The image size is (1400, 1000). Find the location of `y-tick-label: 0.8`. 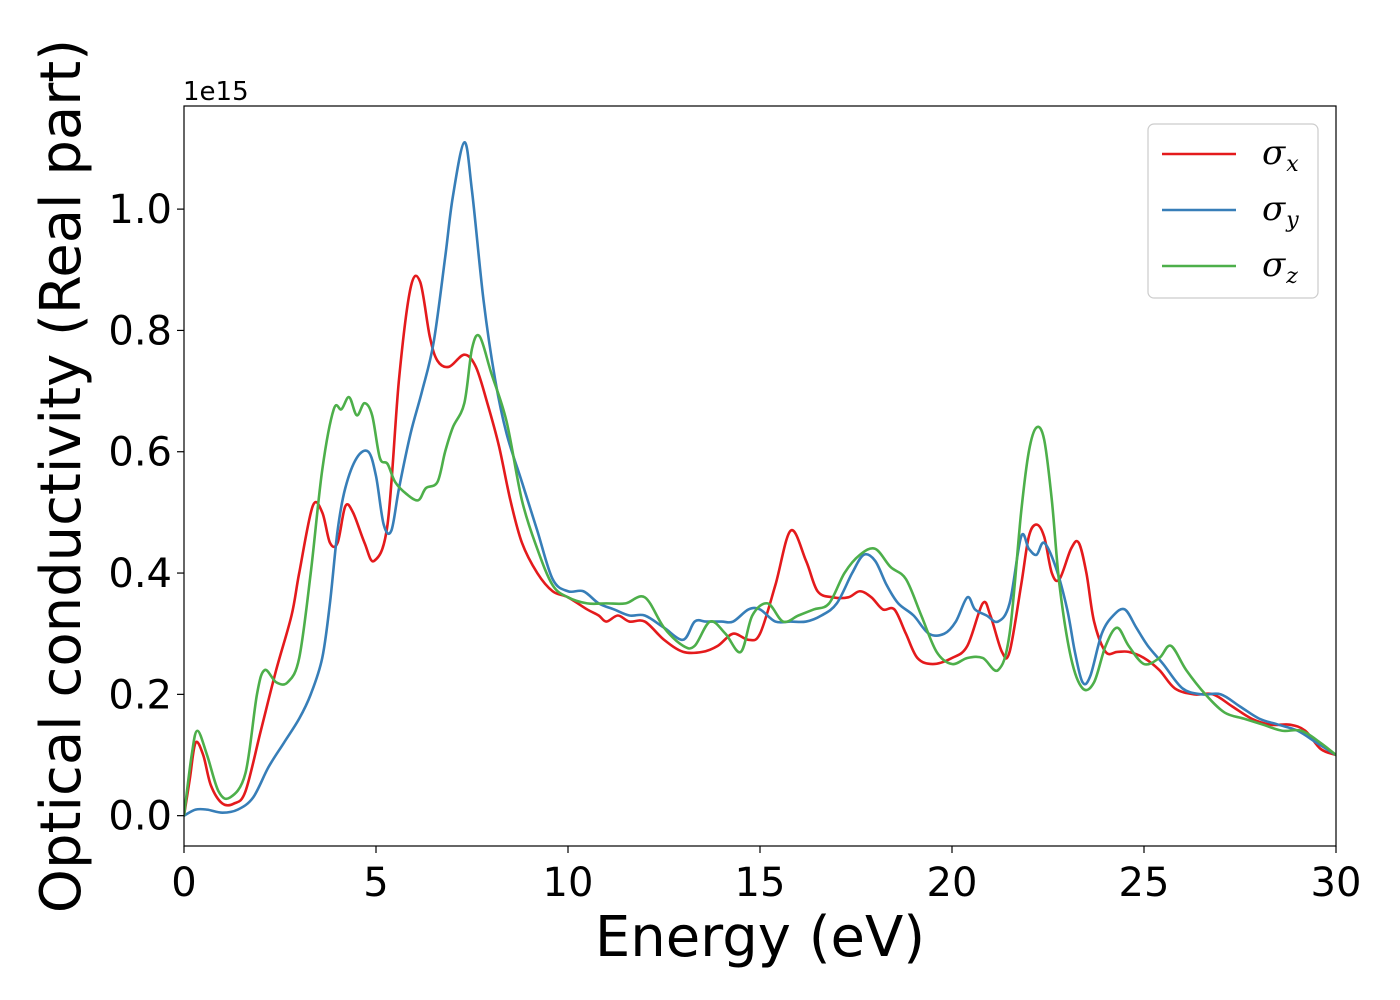

y-tick-label: 0.8 is located at coordinates (140, 331).